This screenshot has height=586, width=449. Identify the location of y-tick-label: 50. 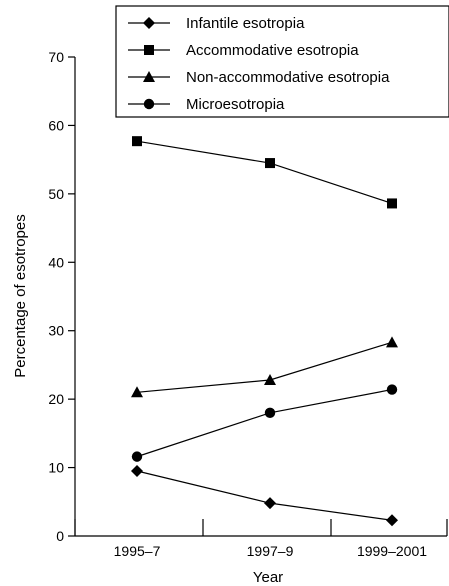
(56, 194).